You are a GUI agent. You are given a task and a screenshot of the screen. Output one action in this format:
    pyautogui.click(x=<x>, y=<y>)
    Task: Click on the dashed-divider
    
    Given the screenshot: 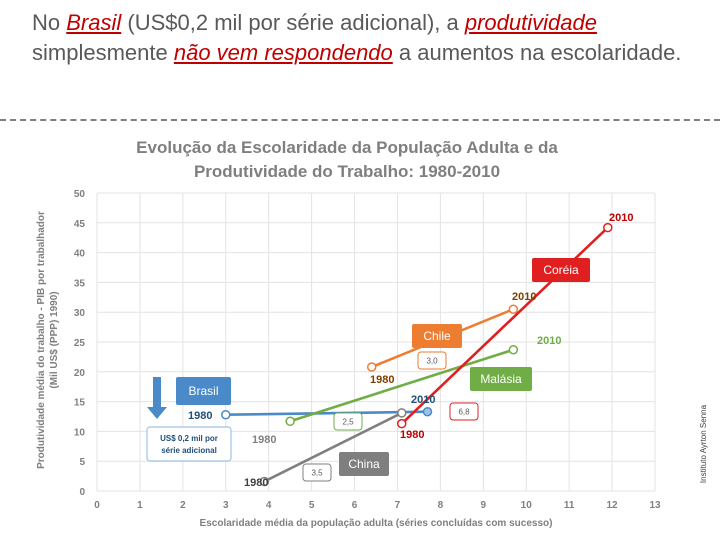 What is the action you would take?
    pyautogui.click(x=360, y=120)
    